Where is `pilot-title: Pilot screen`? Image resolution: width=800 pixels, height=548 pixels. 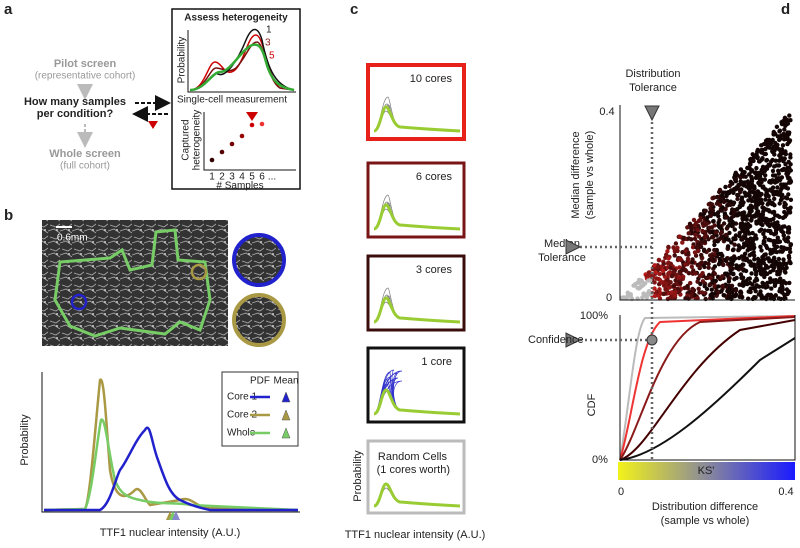 pilot-title: Pilot screen is located at coordinates (85, 64).